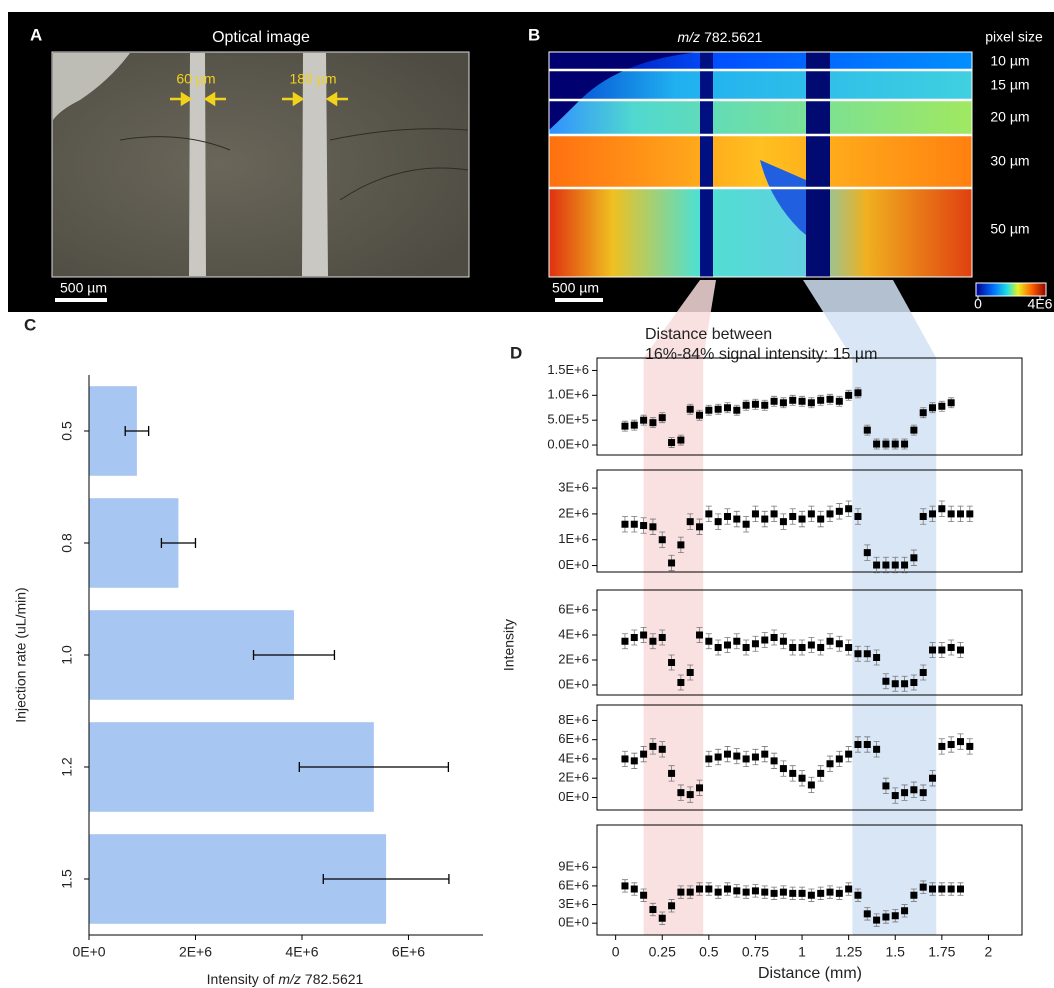  Describe the element at coordinates (195, 79) in the screenshot. I see `gap-label: 60 µm` at that location.